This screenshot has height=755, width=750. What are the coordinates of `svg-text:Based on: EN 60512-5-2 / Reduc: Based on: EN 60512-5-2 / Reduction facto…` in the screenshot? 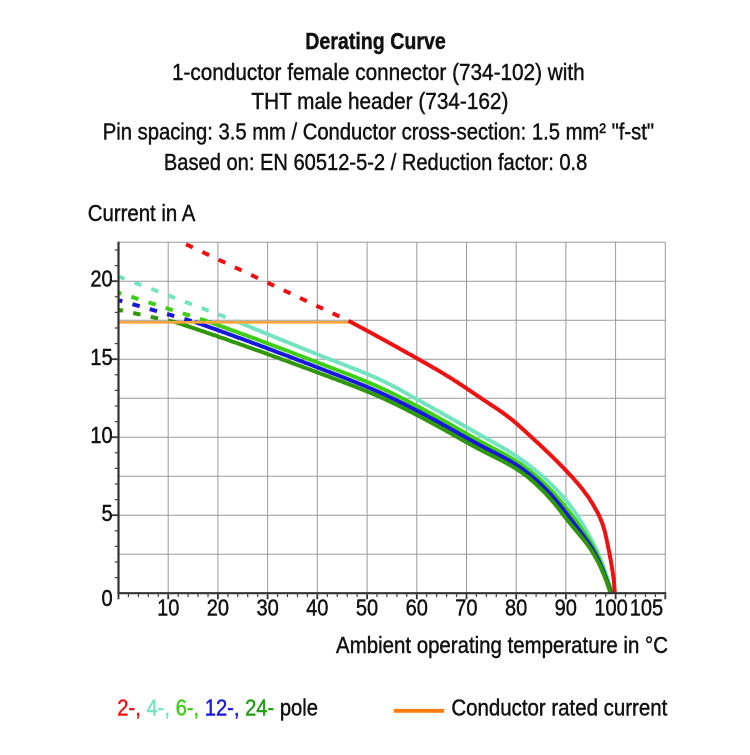 It's located at (375, 162).